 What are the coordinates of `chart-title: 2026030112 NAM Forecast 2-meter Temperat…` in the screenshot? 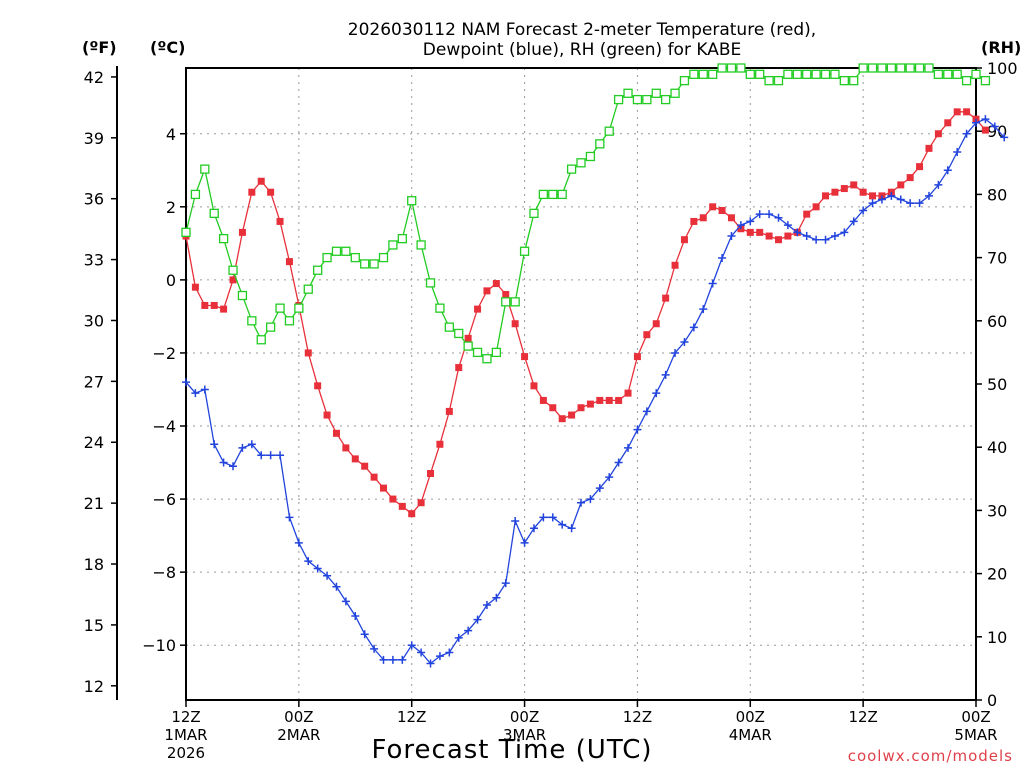 It's located at (582, 40).